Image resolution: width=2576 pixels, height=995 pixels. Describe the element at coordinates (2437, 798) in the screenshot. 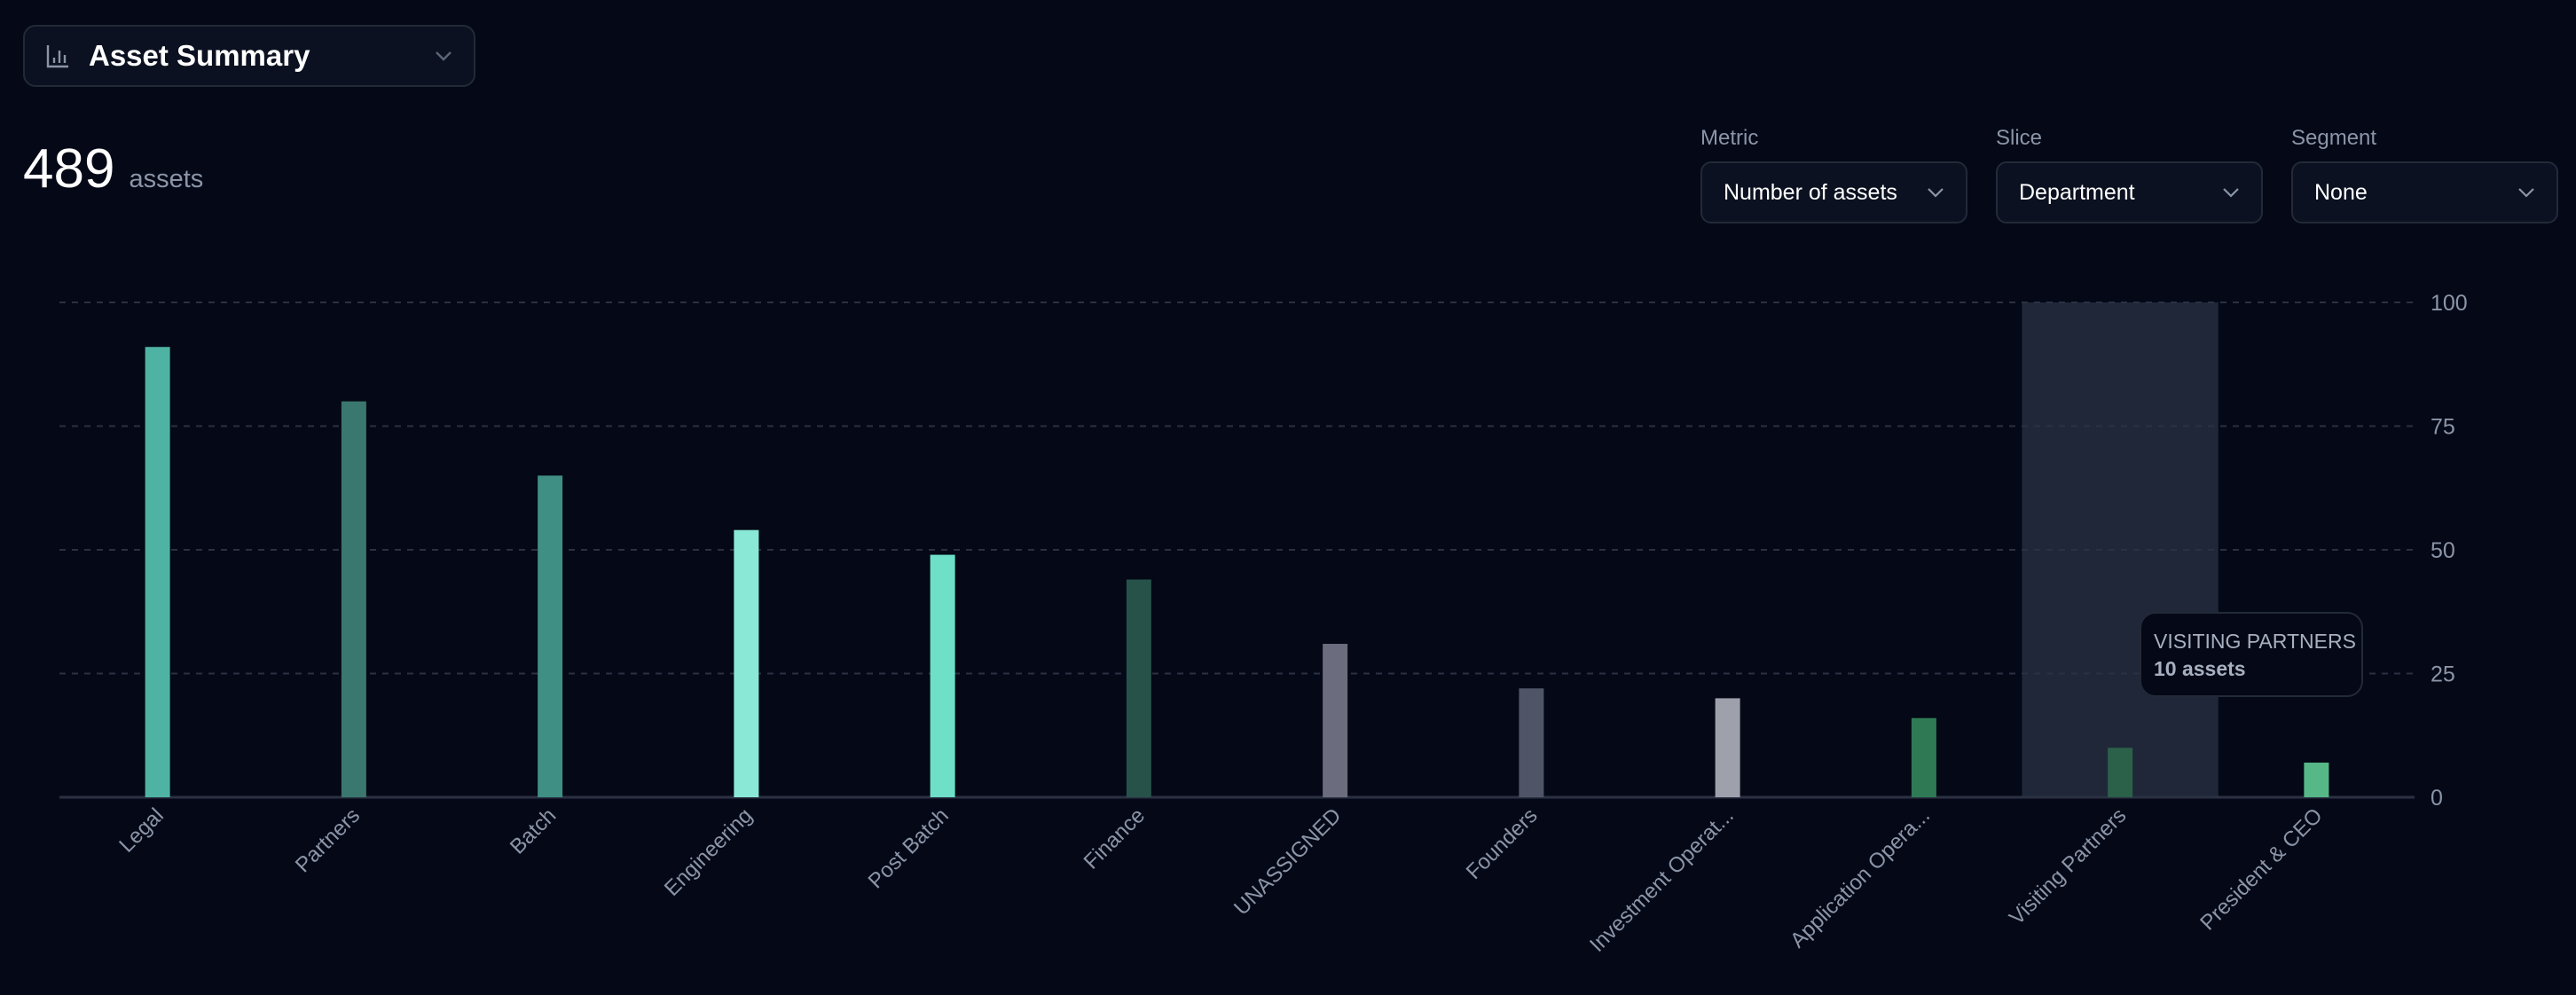

I see `y-tick-label: 0` at that location.